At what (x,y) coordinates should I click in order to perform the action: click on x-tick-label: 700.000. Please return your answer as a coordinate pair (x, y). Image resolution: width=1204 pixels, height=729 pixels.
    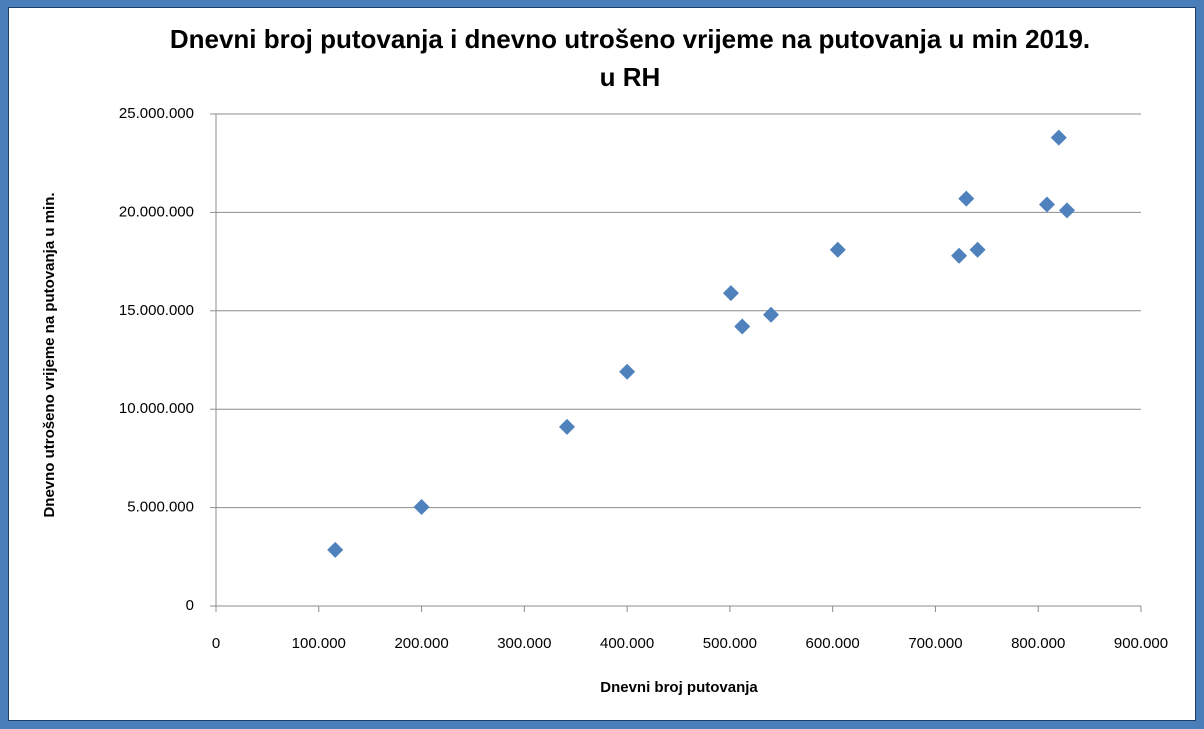
    Looking at the image, I should click on (935, 643).